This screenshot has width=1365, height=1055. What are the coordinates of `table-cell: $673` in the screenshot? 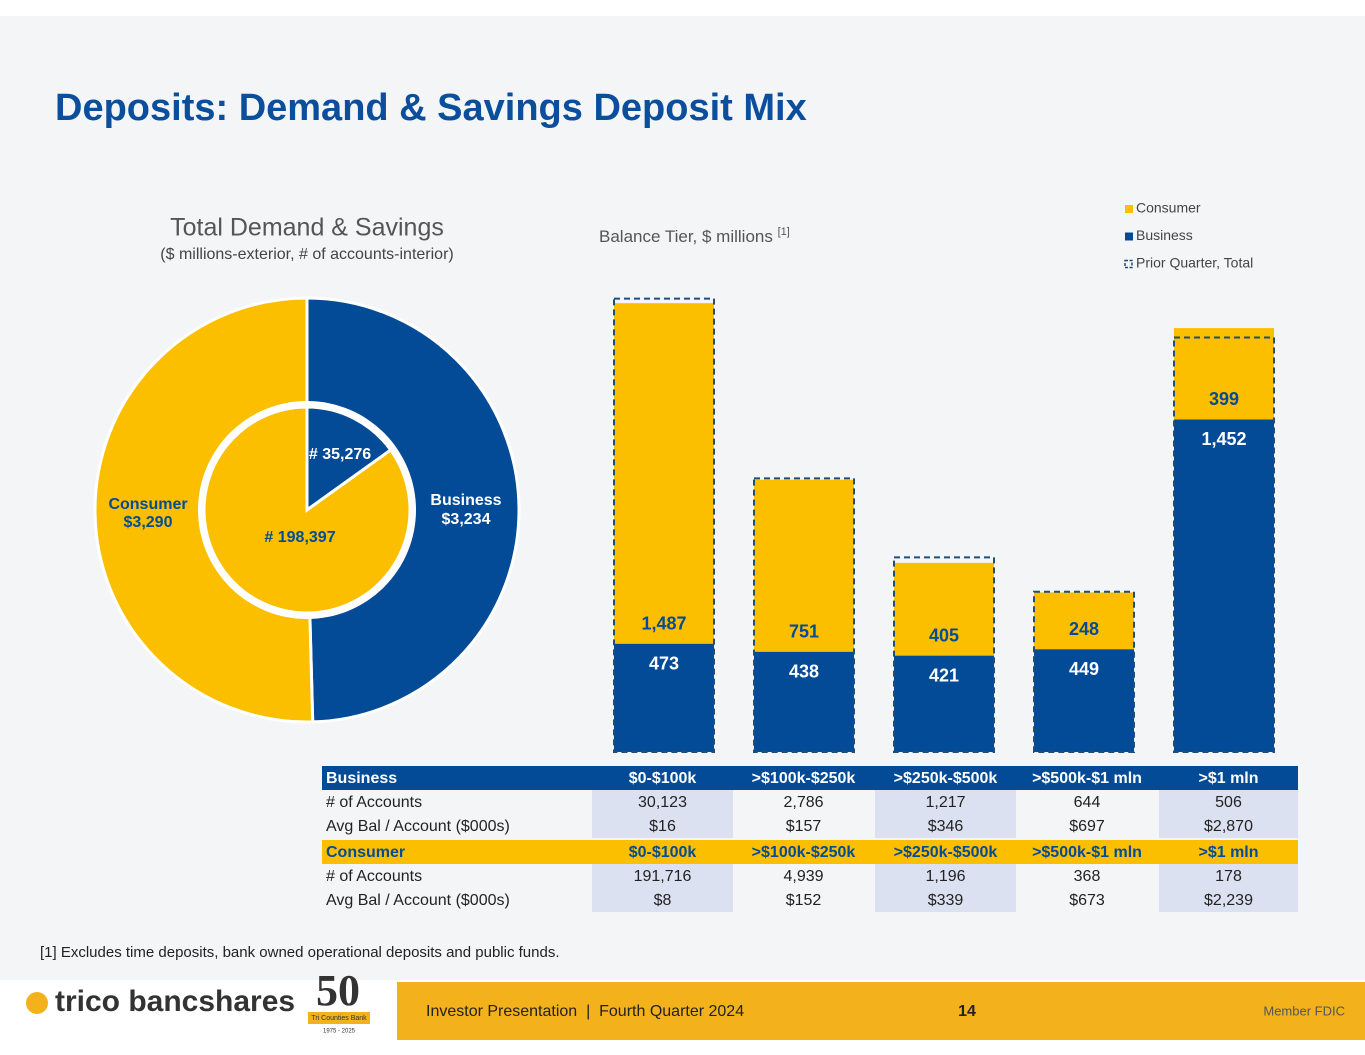 It's located at (1087, 900).